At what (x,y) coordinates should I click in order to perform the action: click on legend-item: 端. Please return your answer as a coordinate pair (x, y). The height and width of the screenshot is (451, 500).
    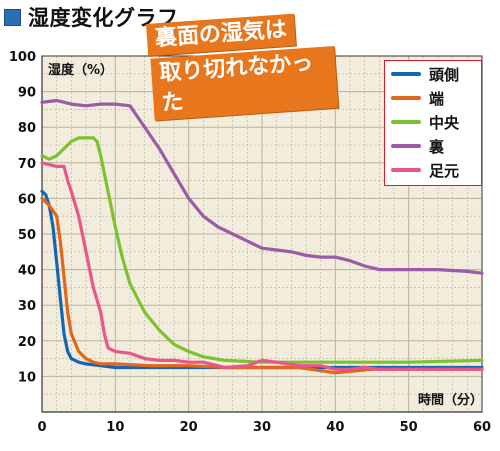
    Looking at the image, I should click on (417, 98).